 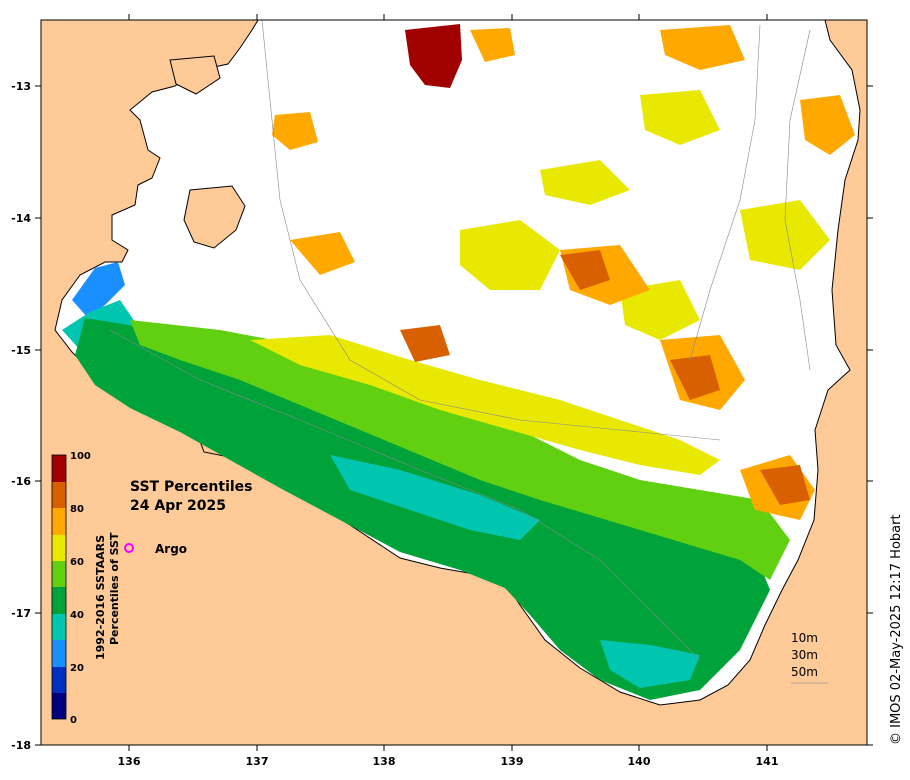 What do you see at coordinates (512, 761) in the screenshot?
I see `x-tick-label: 139` at bounding box center [512, 761].